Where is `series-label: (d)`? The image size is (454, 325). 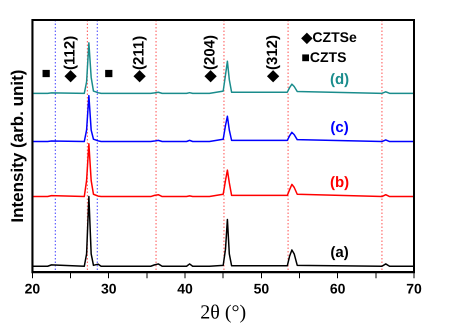
series-label: (d) is located at coordinates (340, 79).